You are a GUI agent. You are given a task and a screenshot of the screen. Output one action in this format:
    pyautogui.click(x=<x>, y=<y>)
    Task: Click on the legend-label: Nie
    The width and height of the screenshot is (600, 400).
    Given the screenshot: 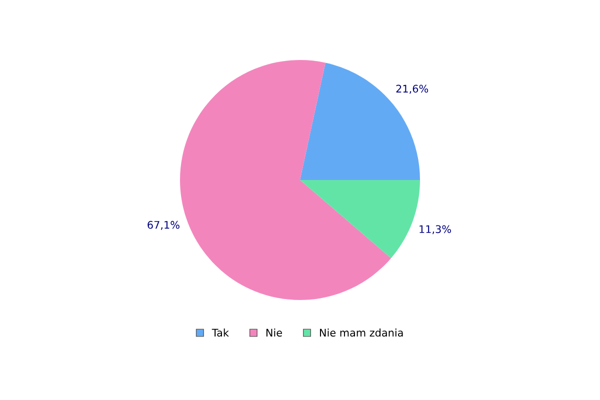 What is the action you would take?
    pyautogui.click(x=274, y=332)
    